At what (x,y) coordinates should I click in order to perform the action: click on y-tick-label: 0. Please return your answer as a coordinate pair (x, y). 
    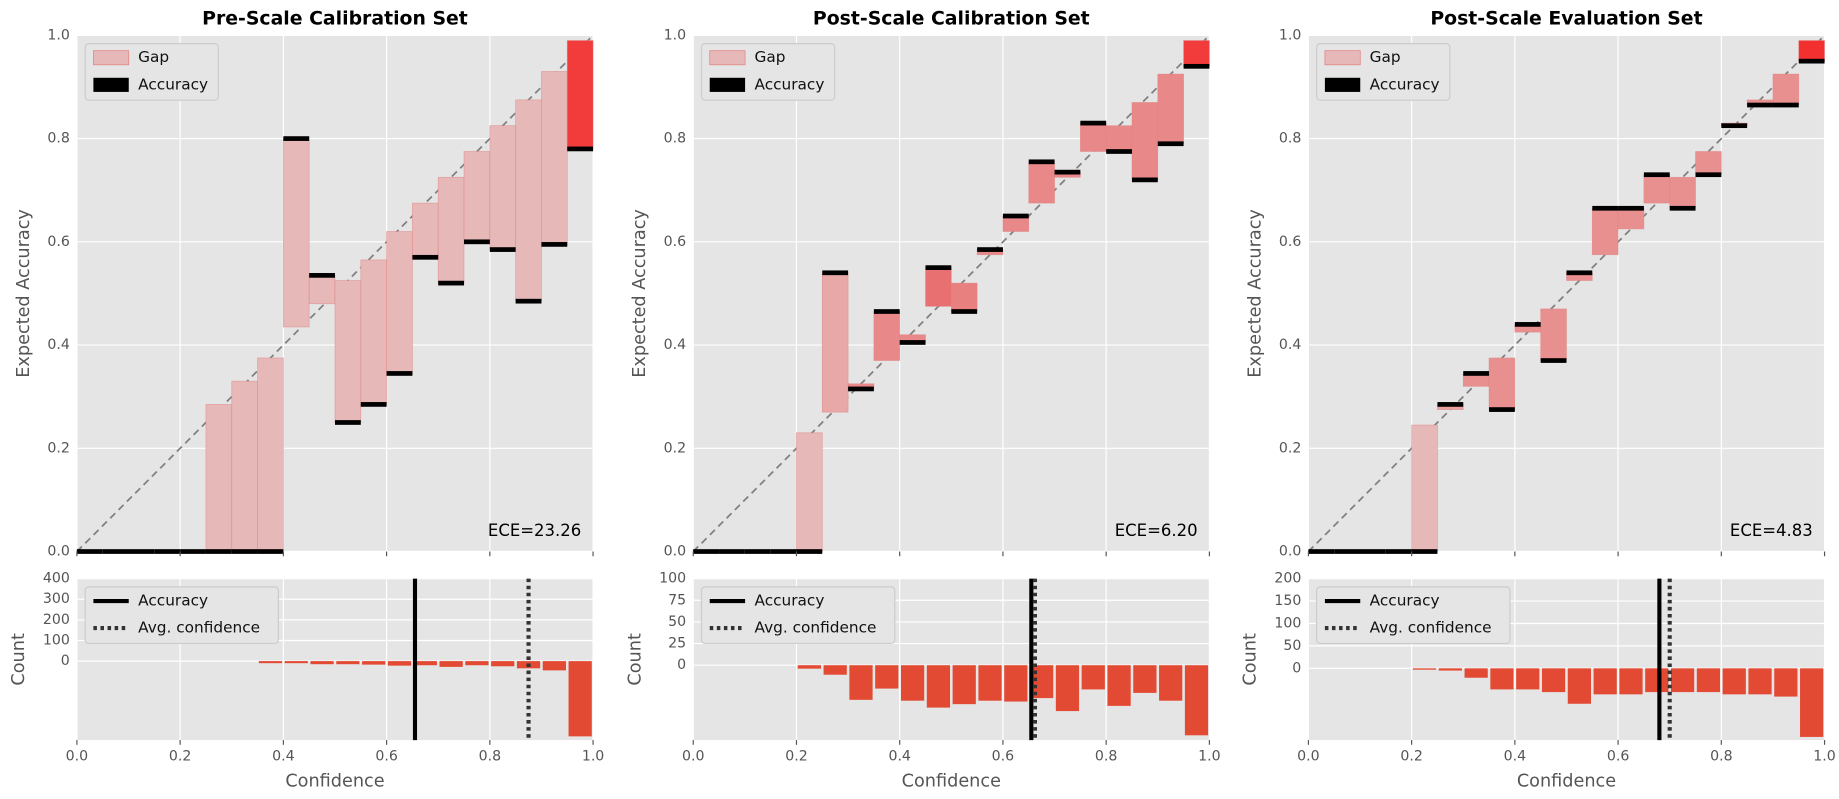
    Looking at the image, I should click on (65, 661).